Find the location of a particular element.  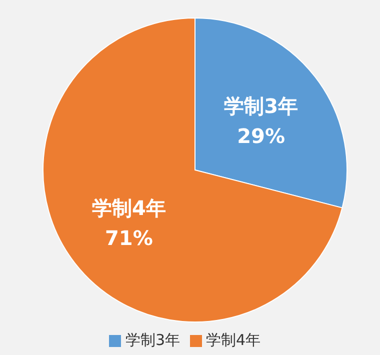

legend-label: 学制3年 is located at coordinates (152, 340).